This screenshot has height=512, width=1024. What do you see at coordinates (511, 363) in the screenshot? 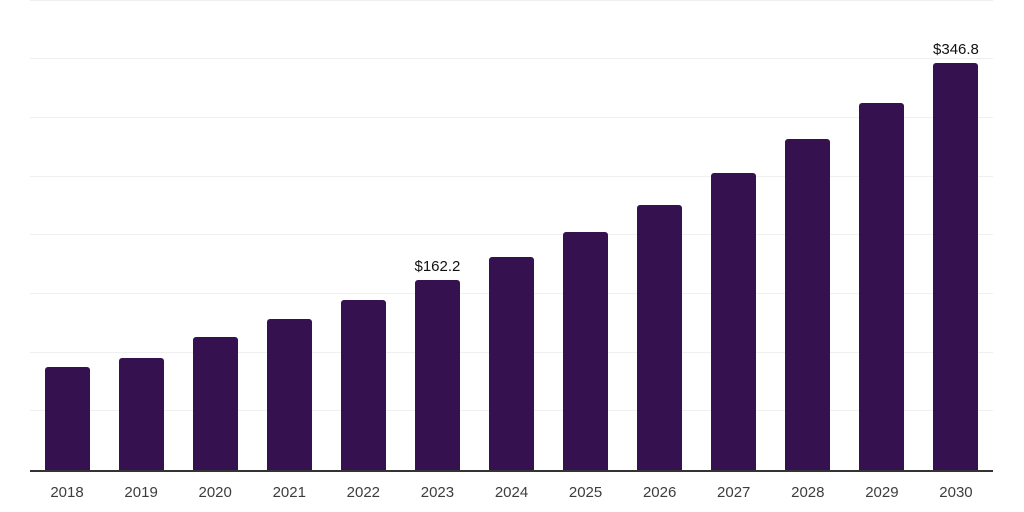
I see `bar-2024` at bounding box center [511, 363].